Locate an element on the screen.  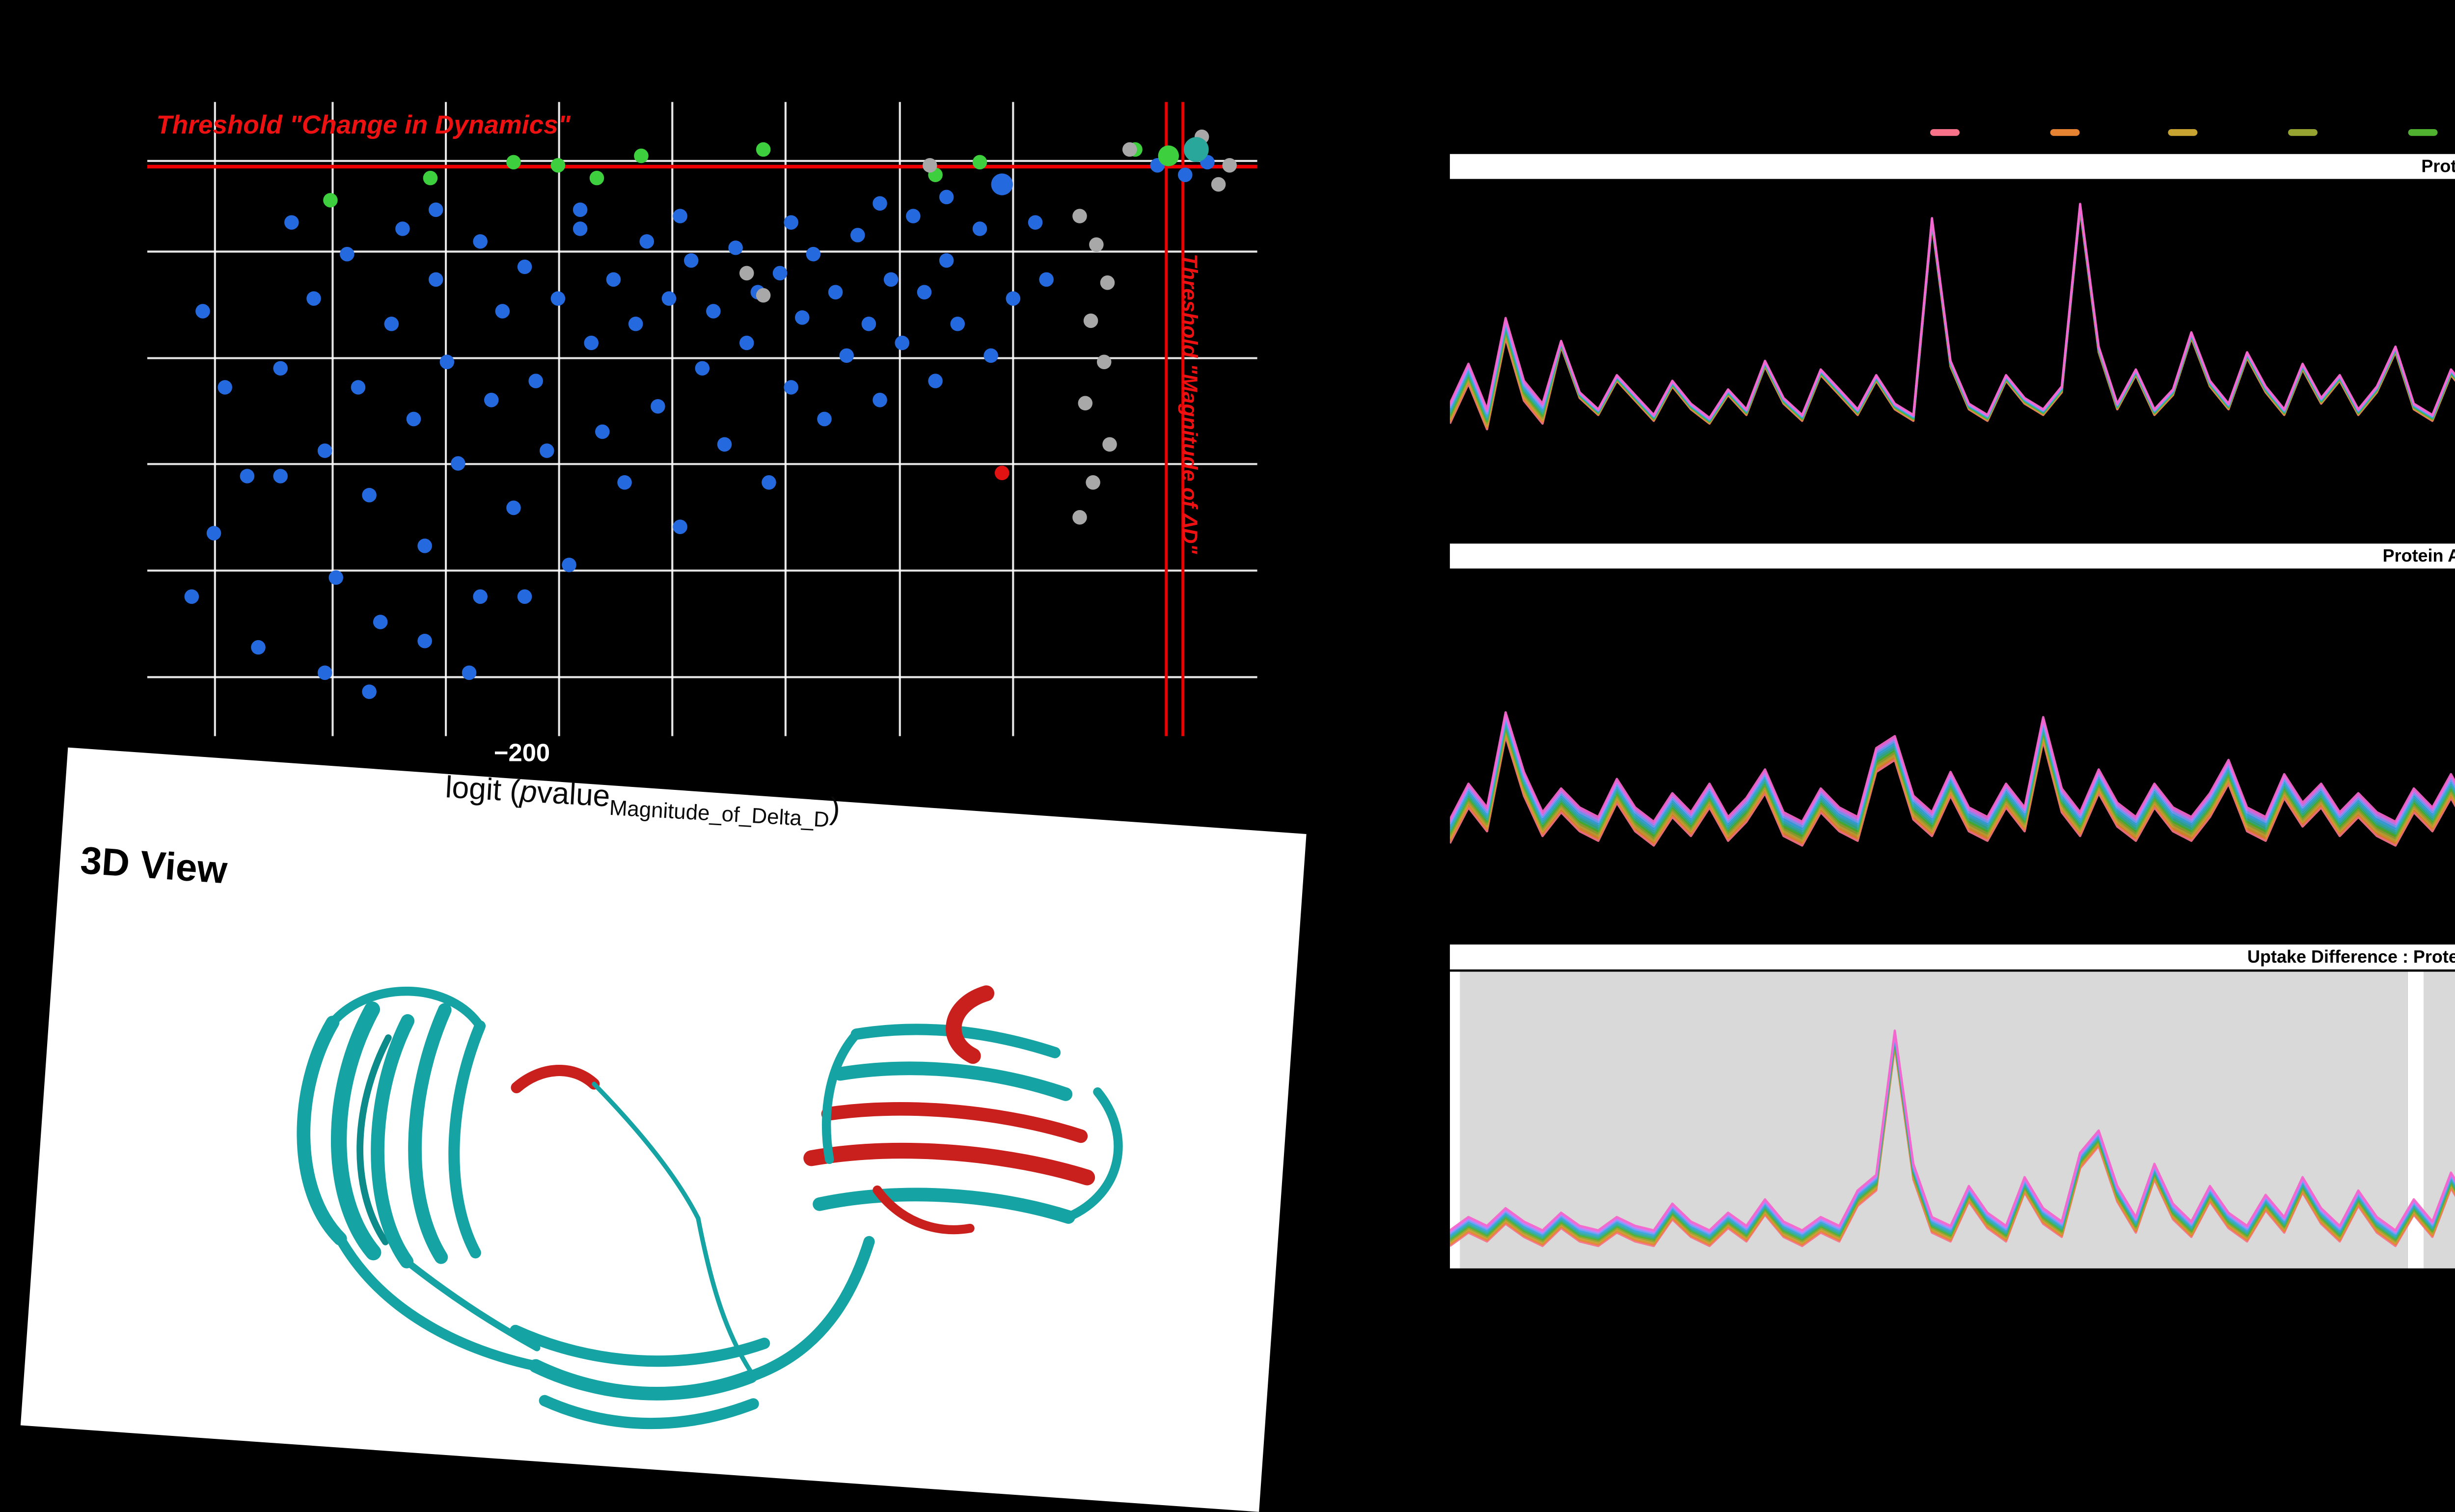
uptake-chart-protein-a-ligand is located at coordinates (1952, 745).